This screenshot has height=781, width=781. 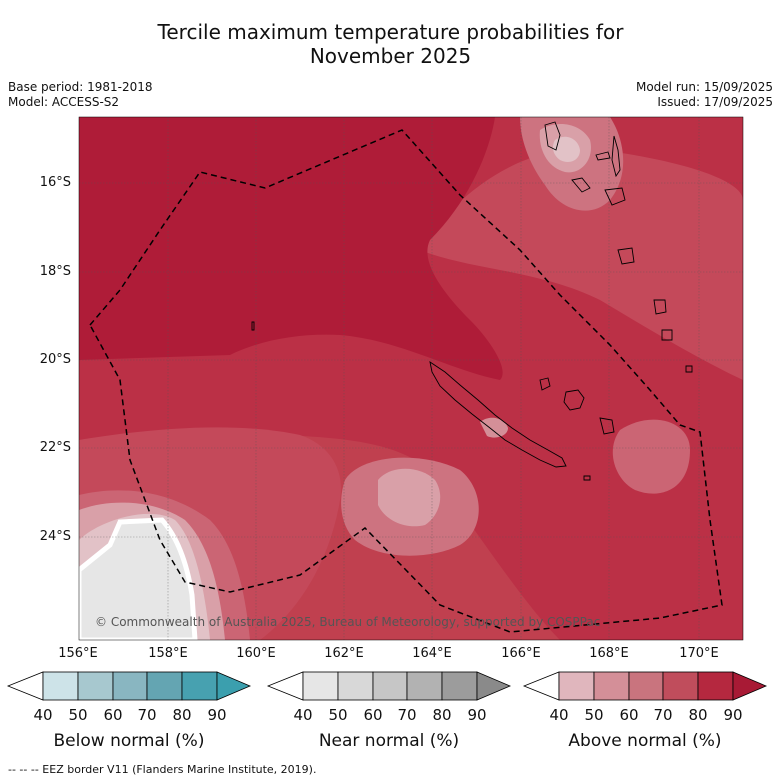 I want to click on lat-label-22s: 22°S, so click(x=55, y=447).